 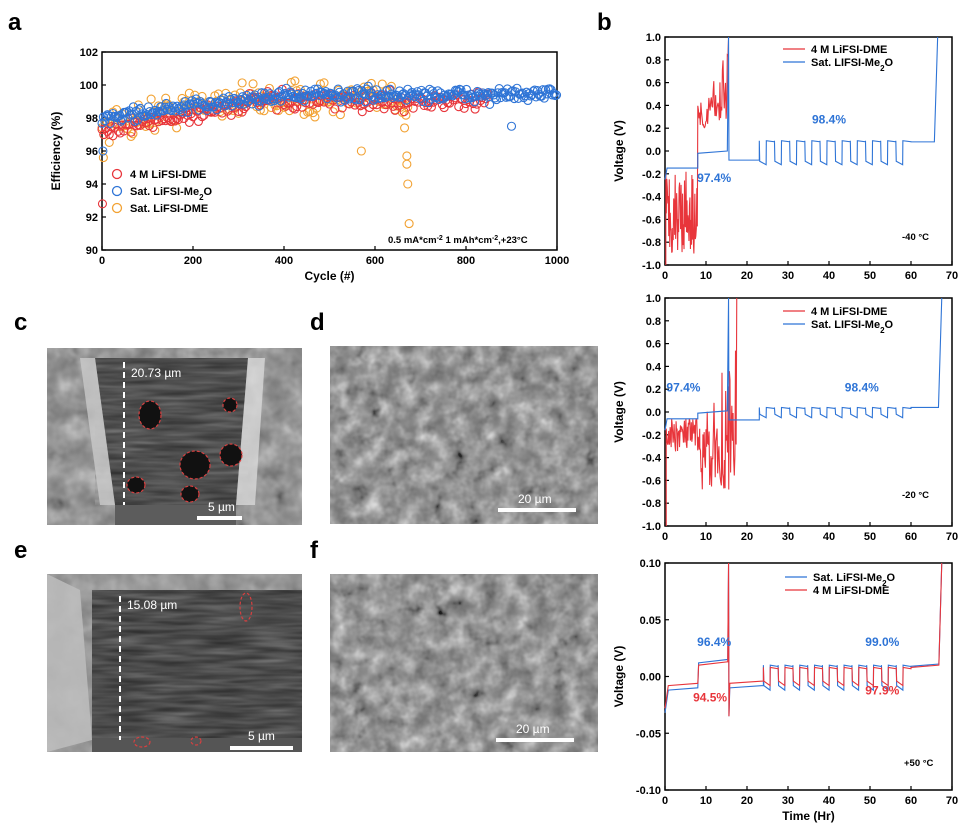 What do you see at coordinates (829, 537) in the screenshot?
I see `x-tick-label: 40` at bounding box center [829, 537].